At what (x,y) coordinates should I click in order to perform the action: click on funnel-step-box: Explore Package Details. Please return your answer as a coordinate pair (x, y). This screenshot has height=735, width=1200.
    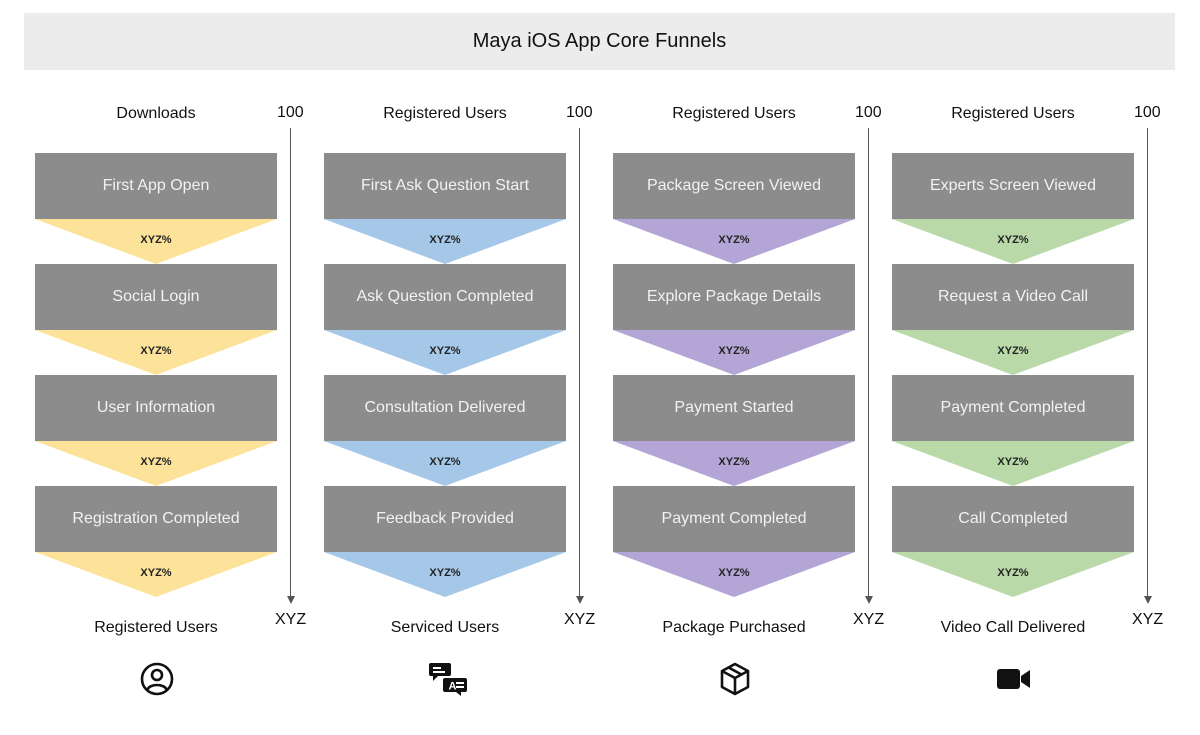
    Looking at the image, I should click on (734, 297).